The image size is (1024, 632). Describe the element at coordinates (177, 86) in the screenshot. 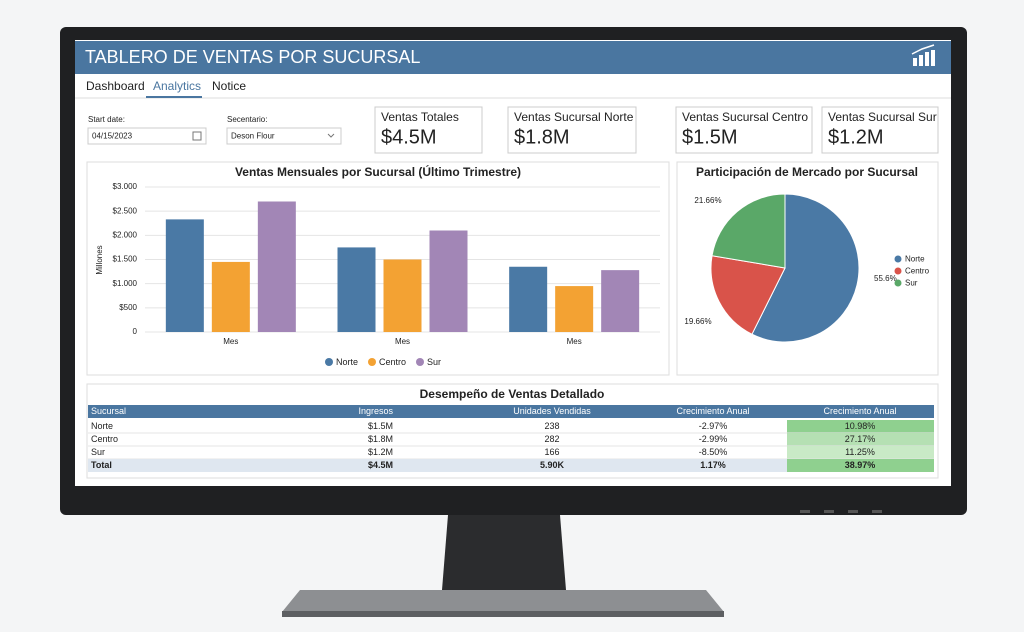

I see `tab: Analytics` at that location.